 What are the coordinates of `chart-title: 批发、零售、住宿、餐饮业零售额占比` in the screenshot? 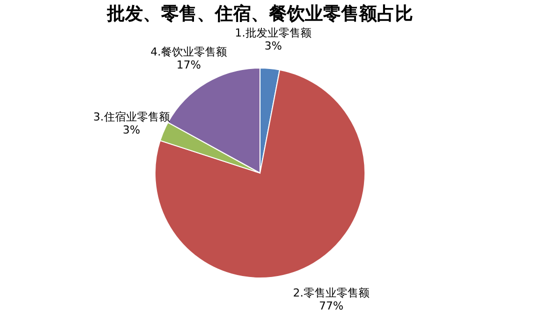 It's located at (259, 14).